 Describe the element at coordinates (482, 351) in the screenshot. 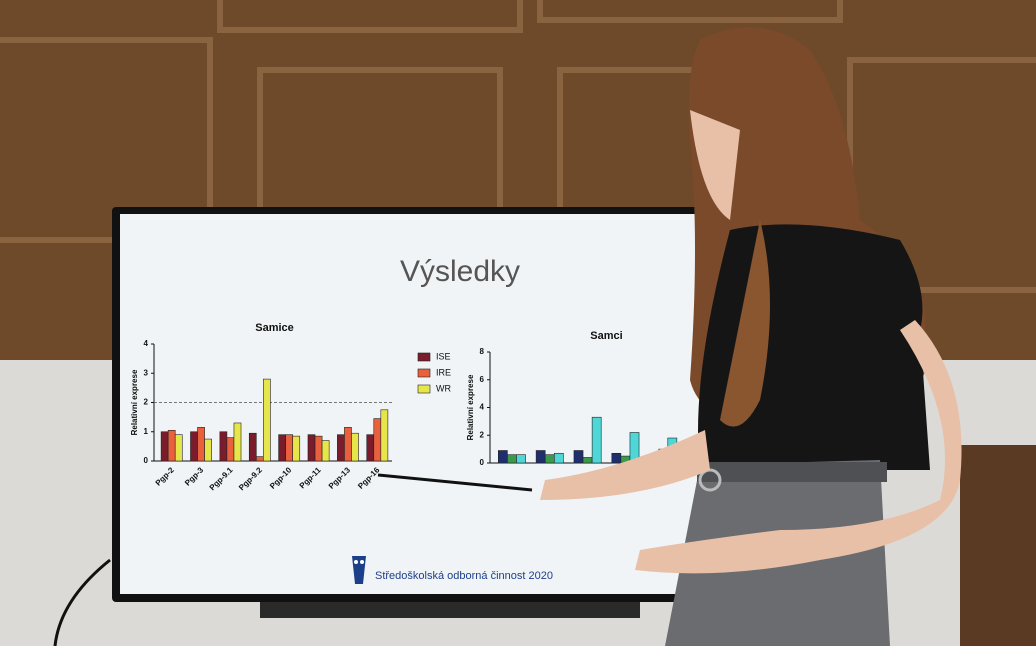

I see `y-tick-label: 8` at that location.